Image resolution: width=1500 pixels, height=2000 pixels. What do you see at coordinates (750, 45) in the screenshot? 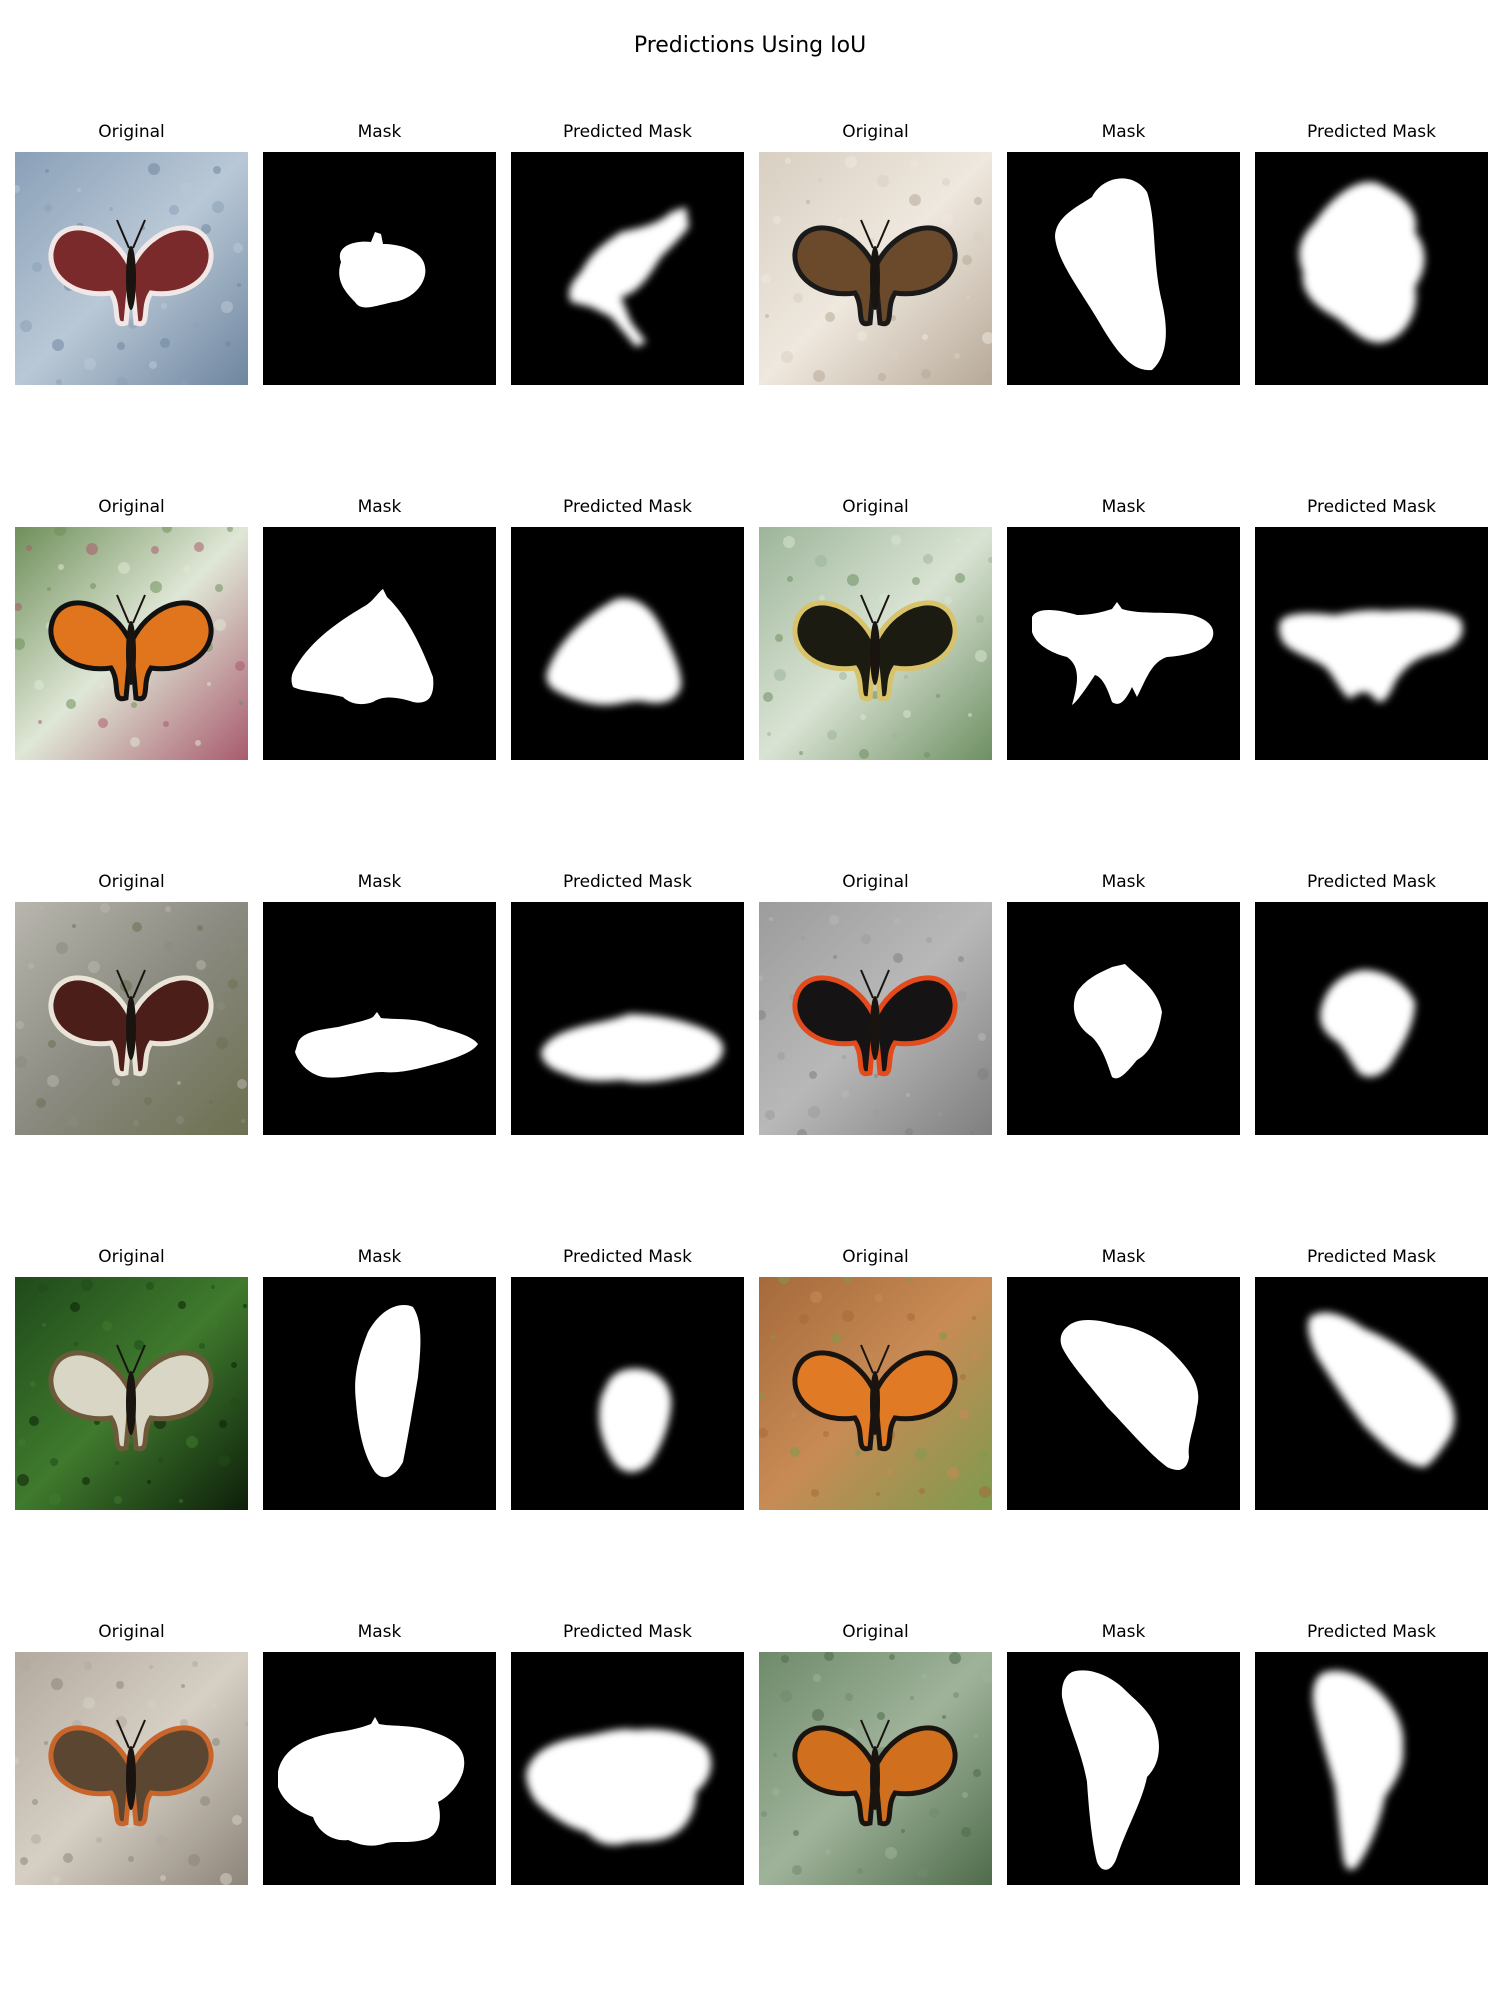
I see `figure-title: Predictions Using IoU` at bounding box center [750, 45].